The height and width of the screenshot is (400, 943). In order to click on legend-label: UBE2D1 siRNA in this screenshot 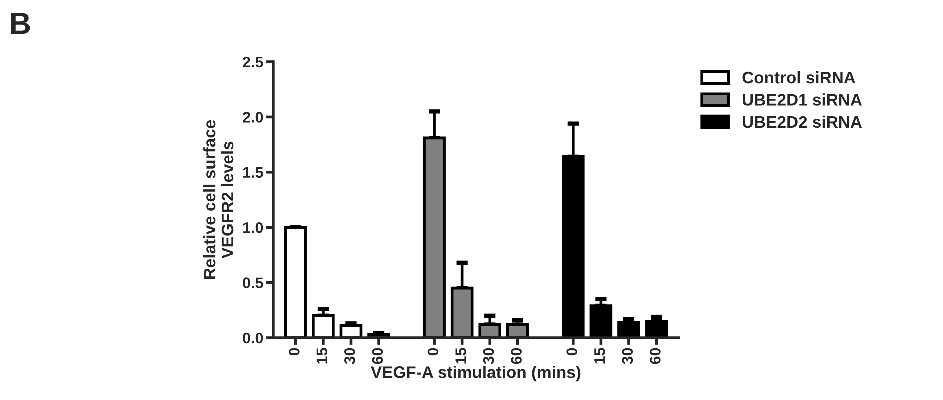, I will do `click(802, 100)`.